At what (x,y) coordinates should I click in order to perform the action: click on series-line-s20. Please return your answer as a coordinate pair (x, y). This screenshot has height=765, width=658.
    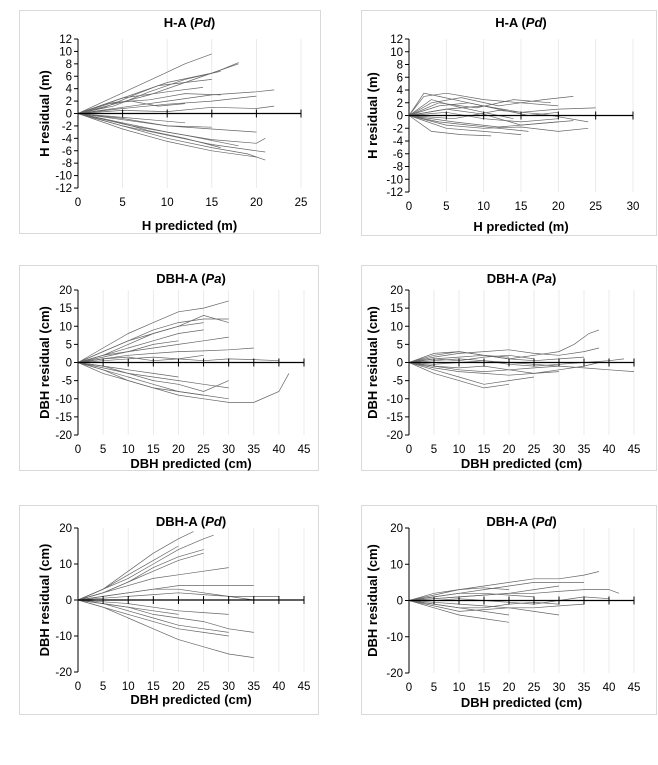
    Looking at the image, I should click on (158, 88).